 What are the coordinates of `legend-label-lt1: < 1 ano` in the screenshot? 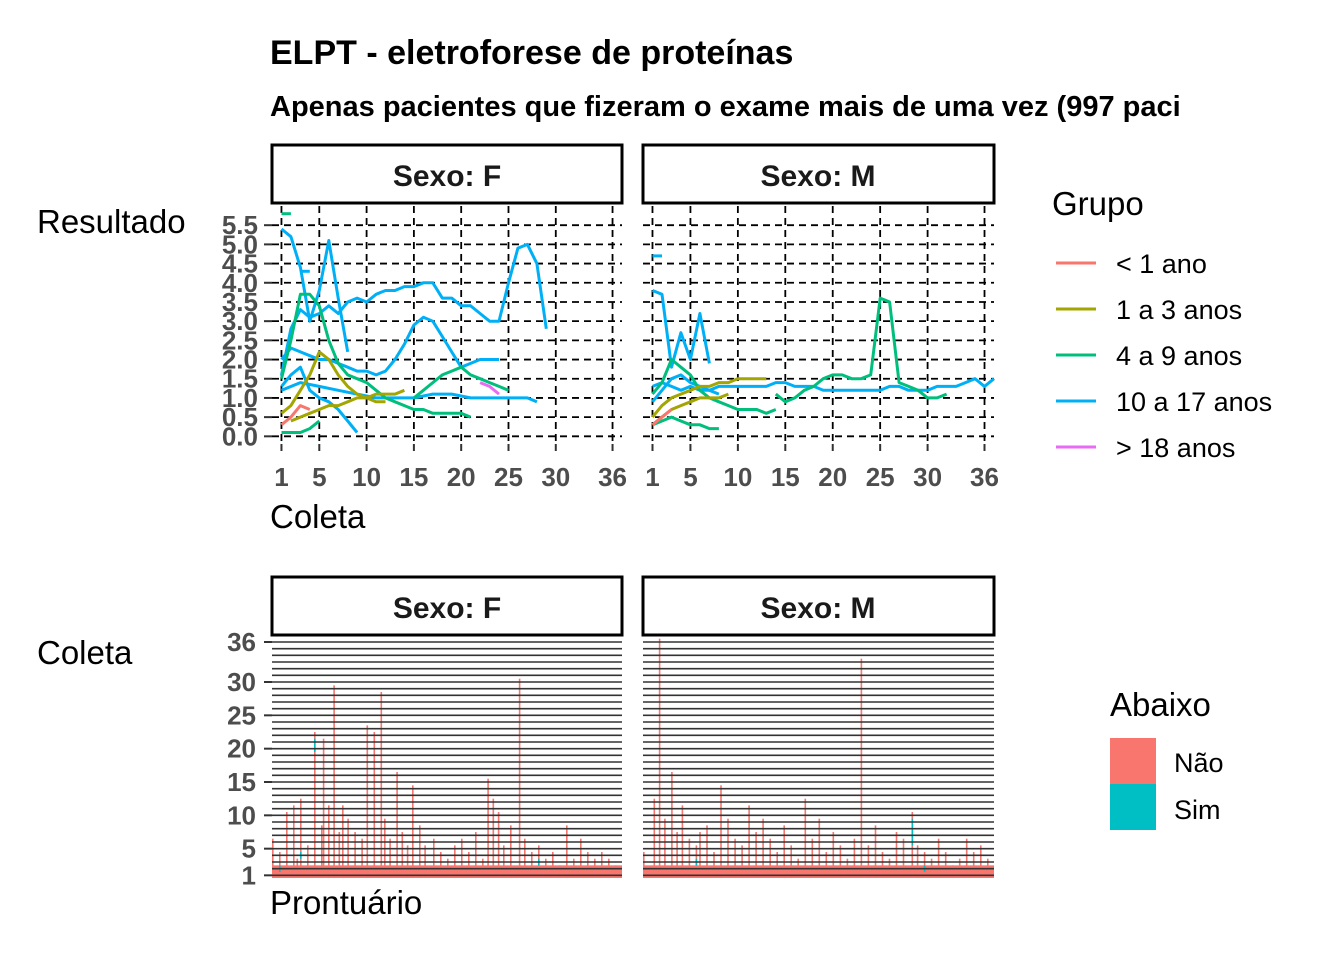 It's located at (1161, 264).